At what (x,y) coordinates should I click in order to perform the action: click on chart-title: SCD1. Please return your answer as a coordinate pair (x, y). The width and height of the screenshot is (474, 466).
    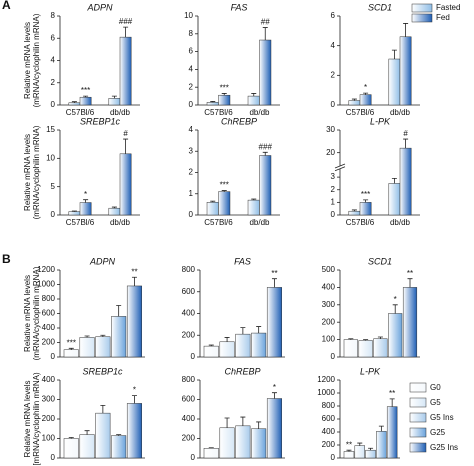
    Looking at the image, I should click on (380, 261).